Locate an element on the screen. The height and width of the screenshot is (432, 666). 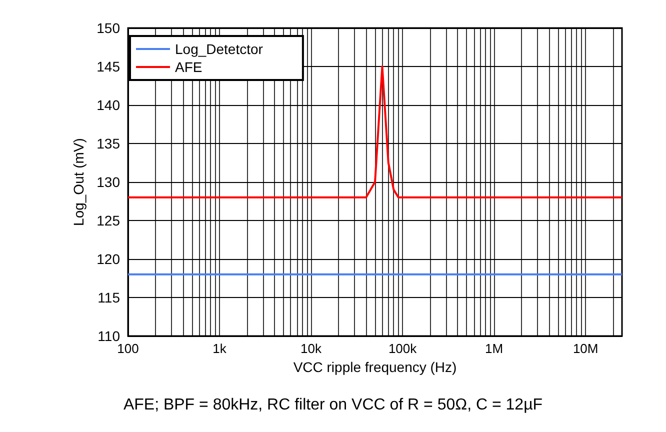
y-tick-label: 110 is located at coordinates (109, 336).